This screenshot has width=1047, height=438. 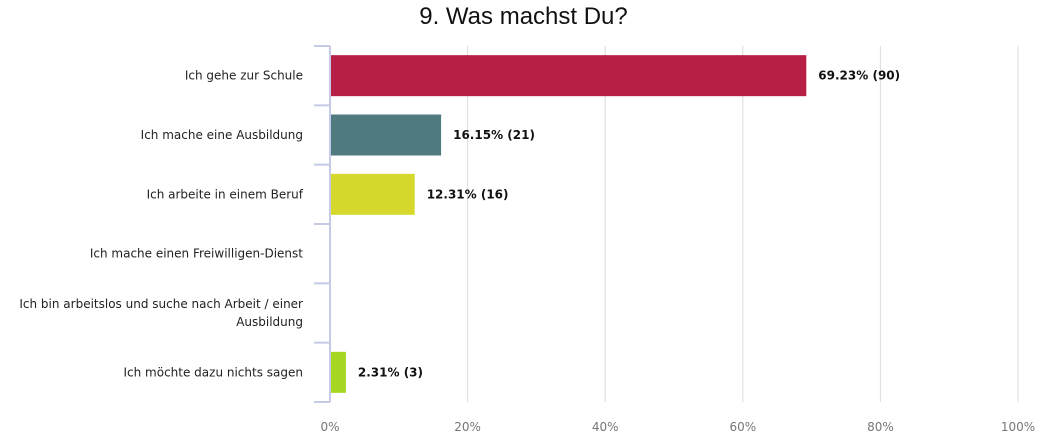 What do you see at coordinates (523, 16) in the screenshot?
I see `chart-title: 9. Was machst Du?` at bounding box center [523, 16].